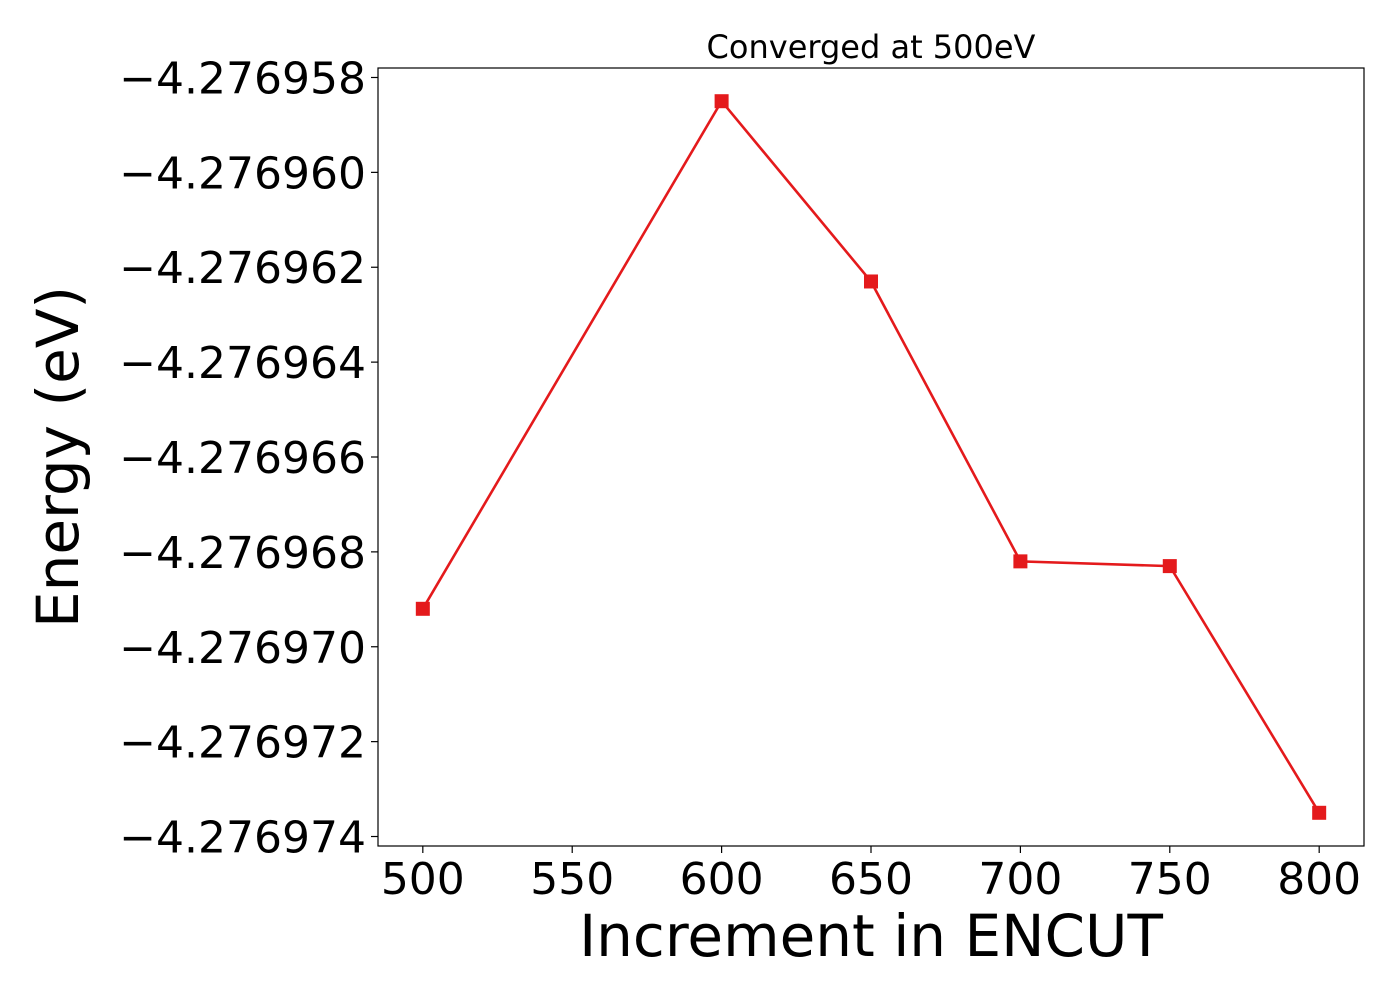 The height and width of the screenshot is (1000, 1400). What do you see at coordinates (242, 743) in the screenshot?
I see `y-tick-label: −4.276972` at bounding box center [242, 743].